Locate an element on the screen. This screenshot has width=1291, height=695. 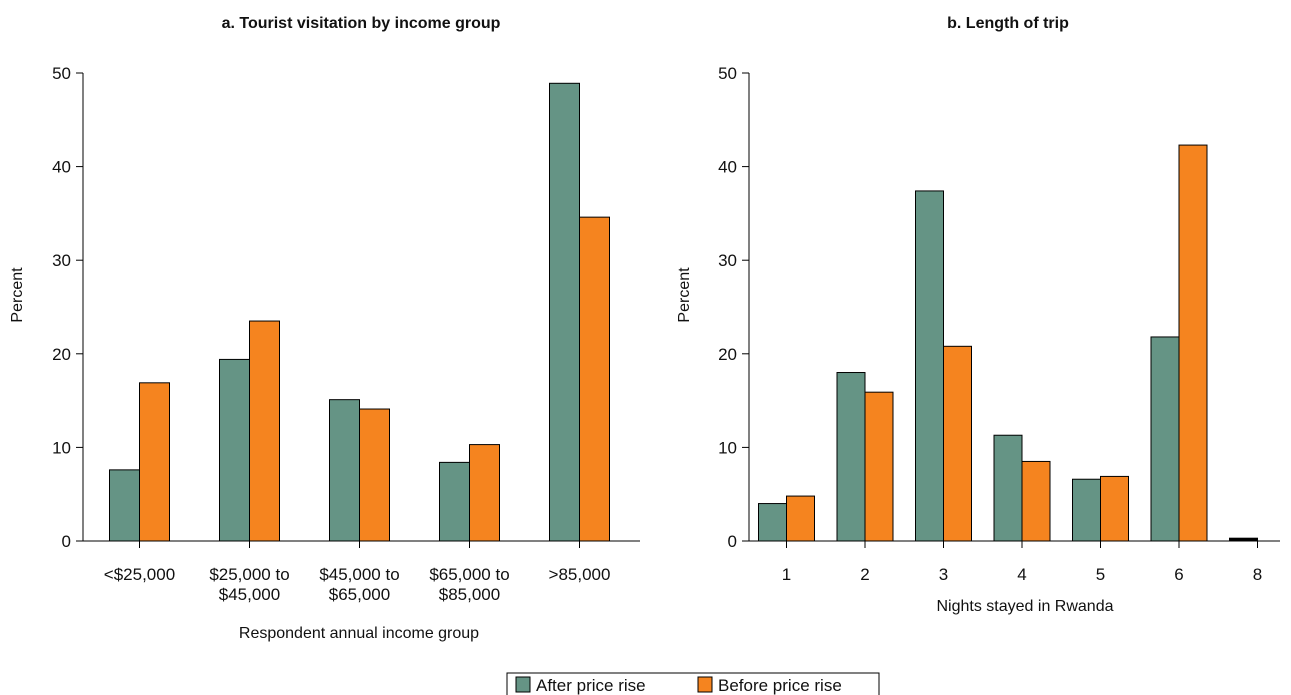
panel-b-x-axis-label: Nights stayed in Rwanda is located at coordinates (1025, 606).